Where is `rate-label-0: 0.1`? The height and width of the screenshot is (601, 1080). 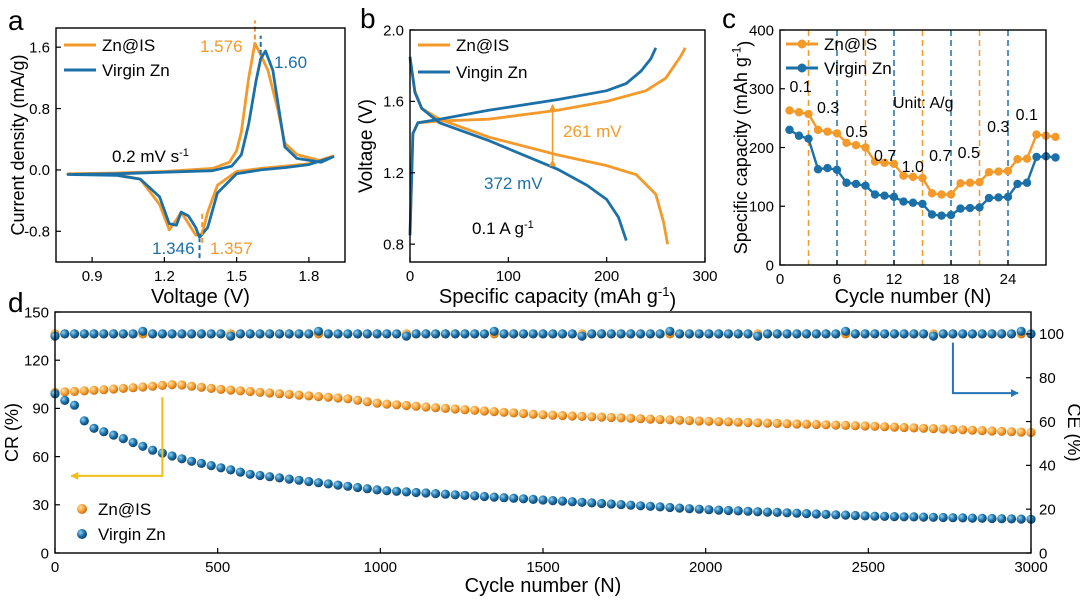
rate-label-0: 0.1 is located at coordinates (801, 87).